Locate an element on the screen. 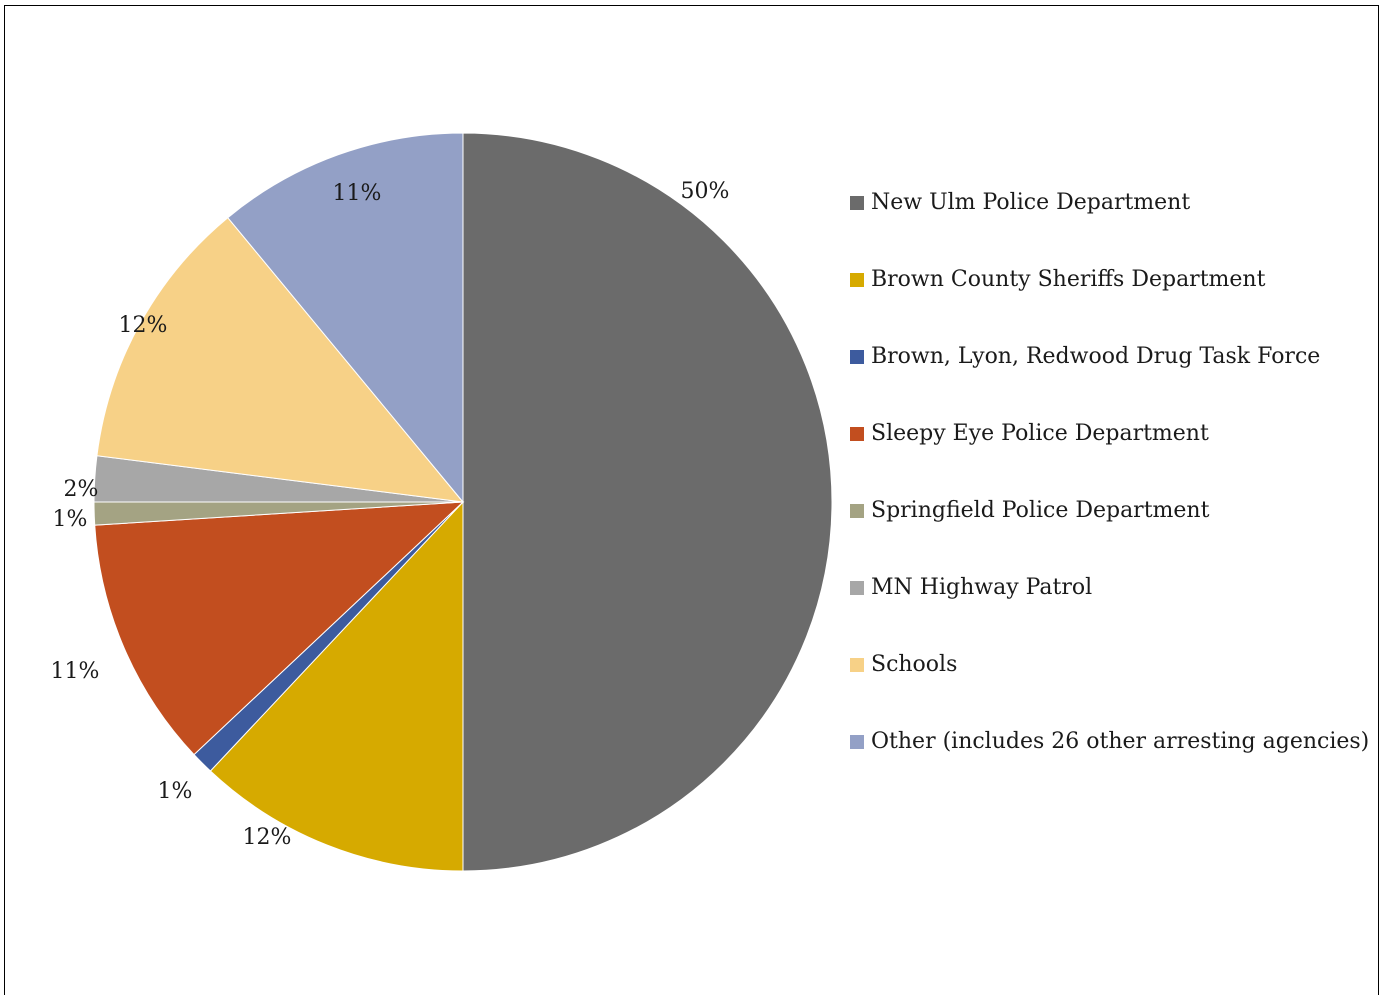 The width and height of the screenshot is (1383, 996). pie-slice-other-includes-26-other-arresting-agencies is located at coordinates (345, 318).